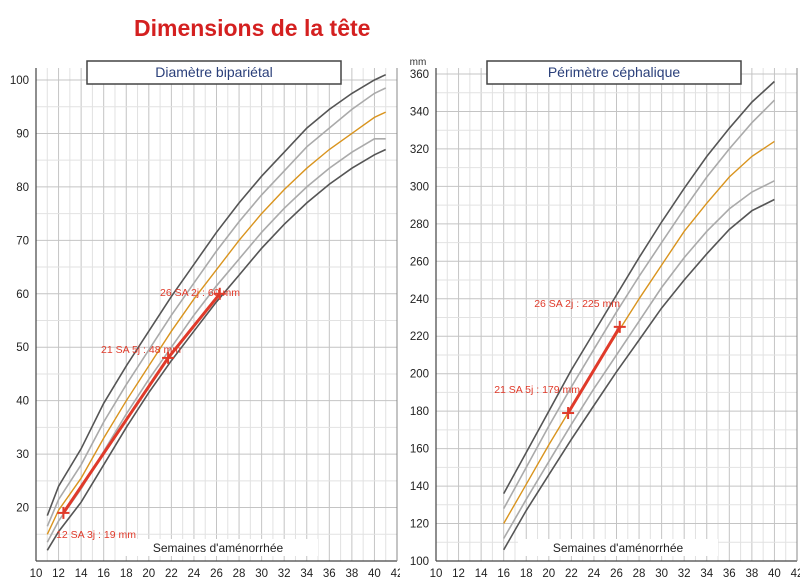 This screenshot has height=584, width=800. Describe the element at coordinates (419, 412) in the screenshot. I see `y-tick-label: 180` at that location.